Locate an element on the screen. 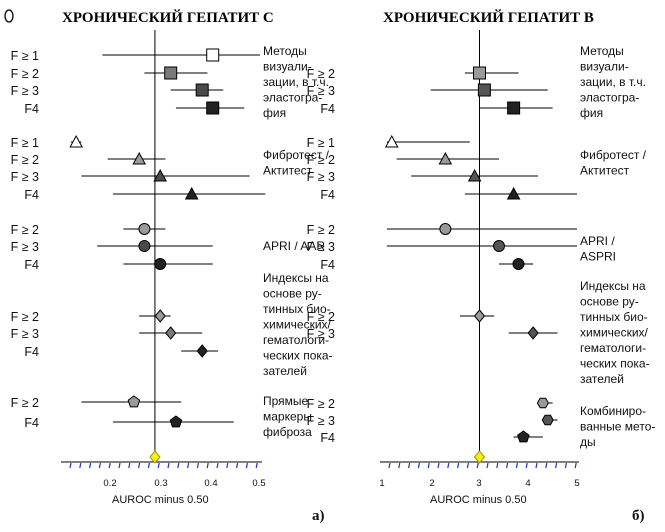 Image resolution: width=665 pixels, height=532 pixels. corner-circle-icon is located at coordinates (9, 16).